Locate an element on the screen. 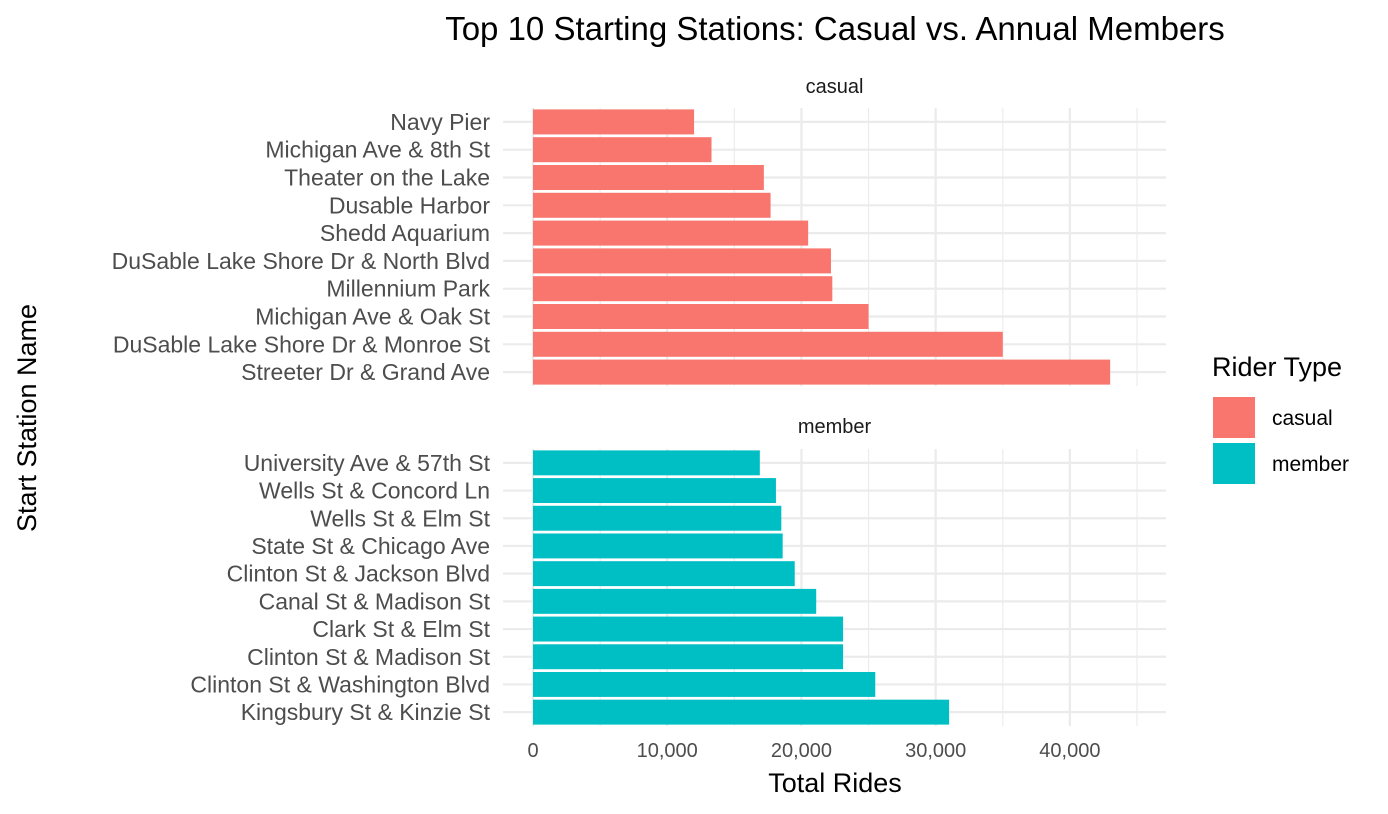  x-tick-label: 20,000 is located at coordinates (801, 751).